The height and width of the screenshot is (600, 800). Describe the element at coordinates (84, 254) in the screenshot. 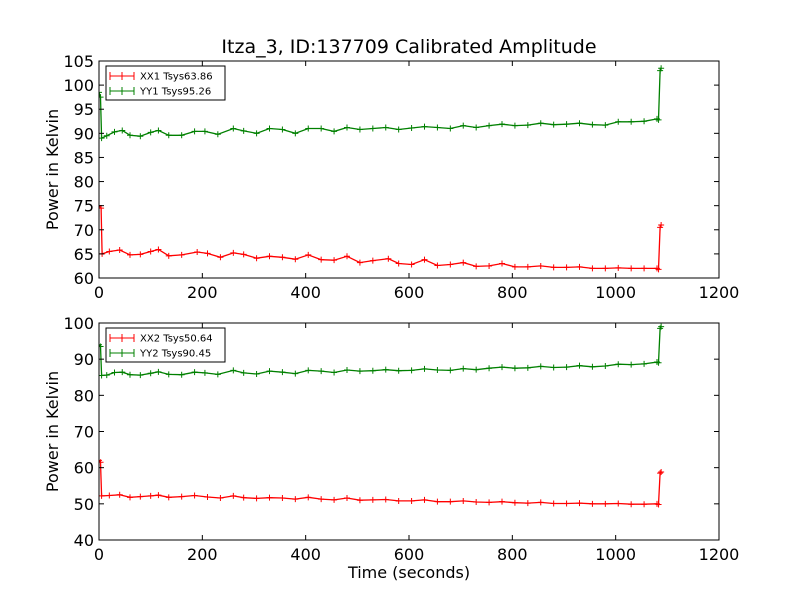

I see `y-tick-label: 65` at that location.